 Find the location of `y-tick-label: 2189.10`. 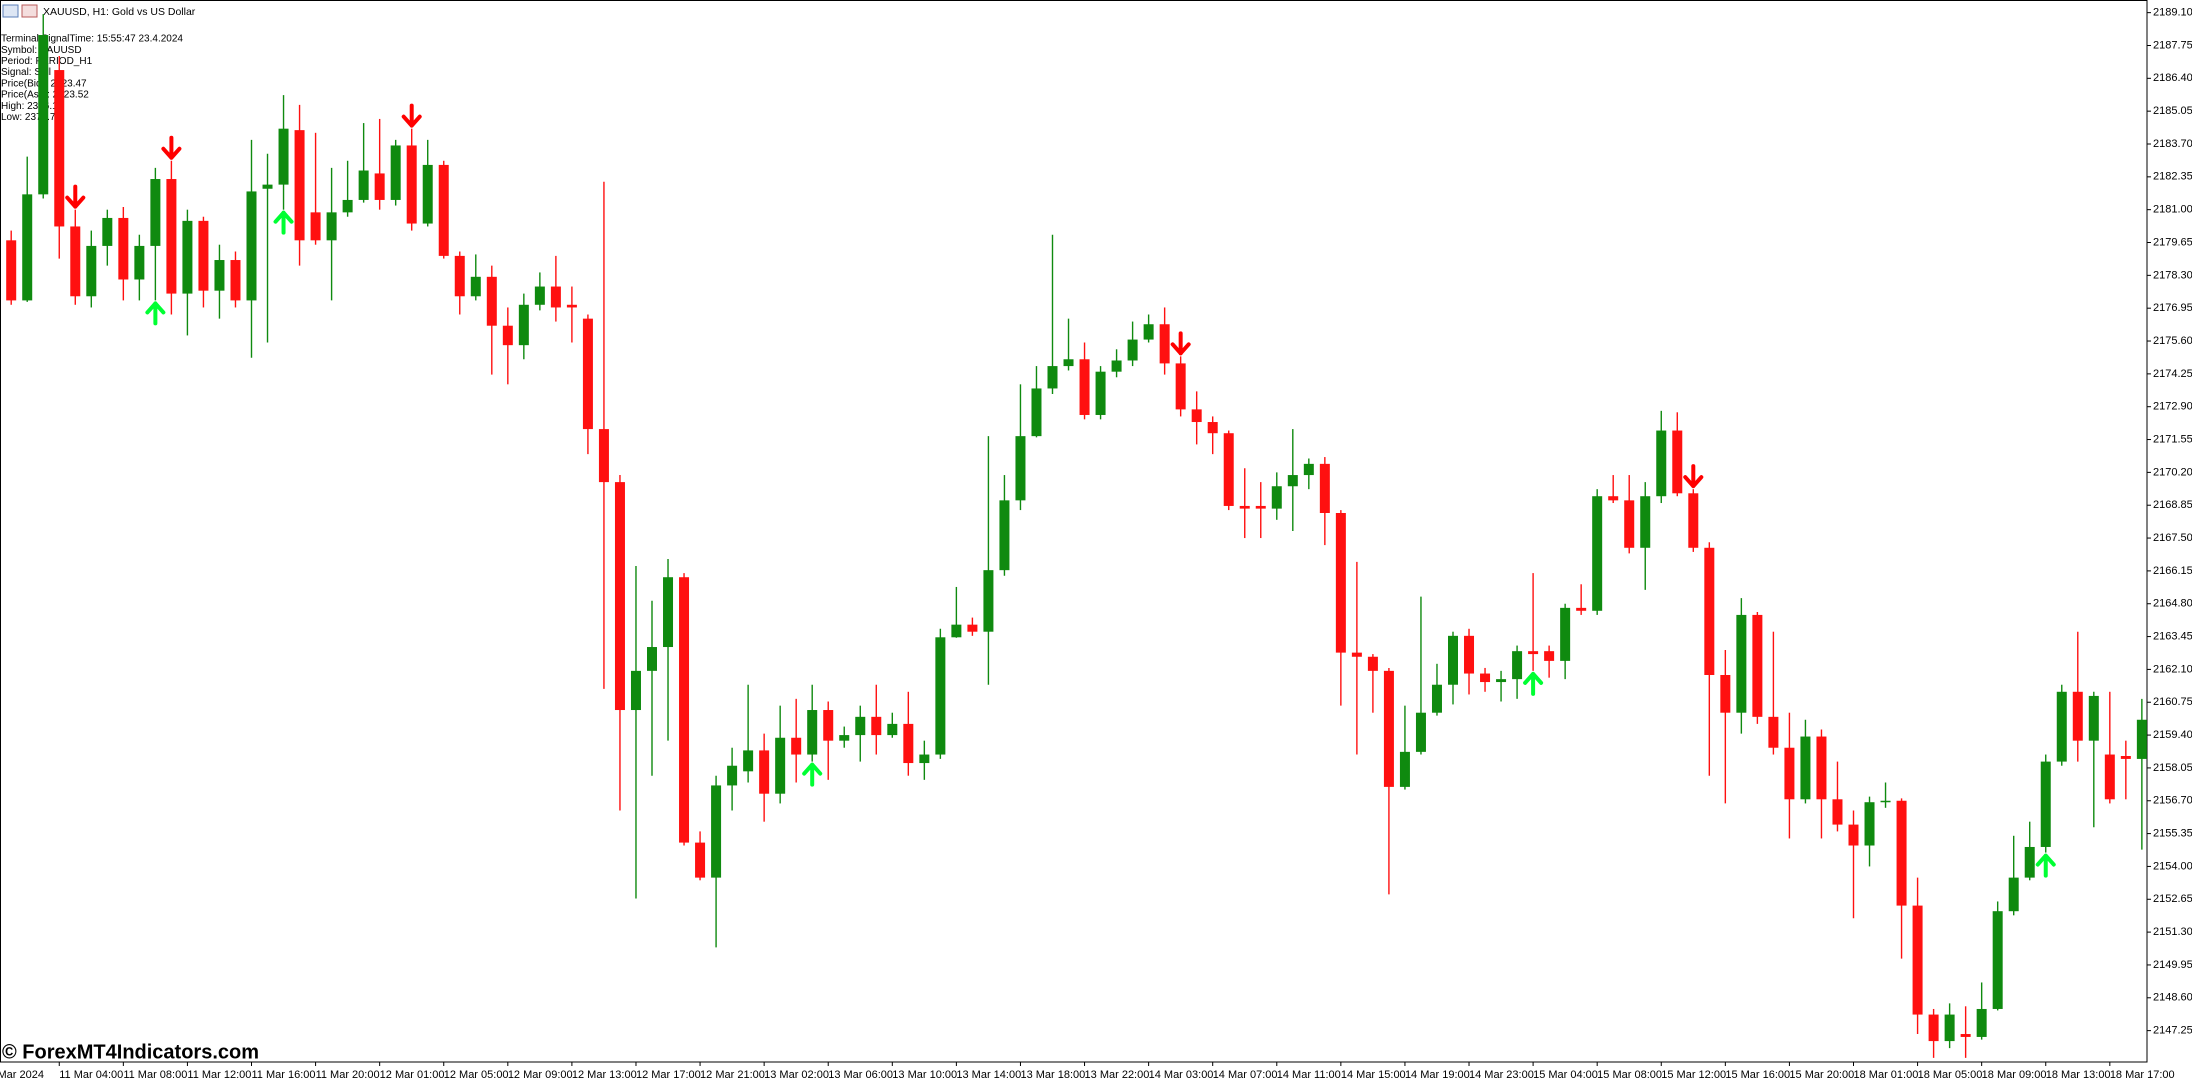

y-tick-label: 2189.10 is located at coordinates (2172, 13).